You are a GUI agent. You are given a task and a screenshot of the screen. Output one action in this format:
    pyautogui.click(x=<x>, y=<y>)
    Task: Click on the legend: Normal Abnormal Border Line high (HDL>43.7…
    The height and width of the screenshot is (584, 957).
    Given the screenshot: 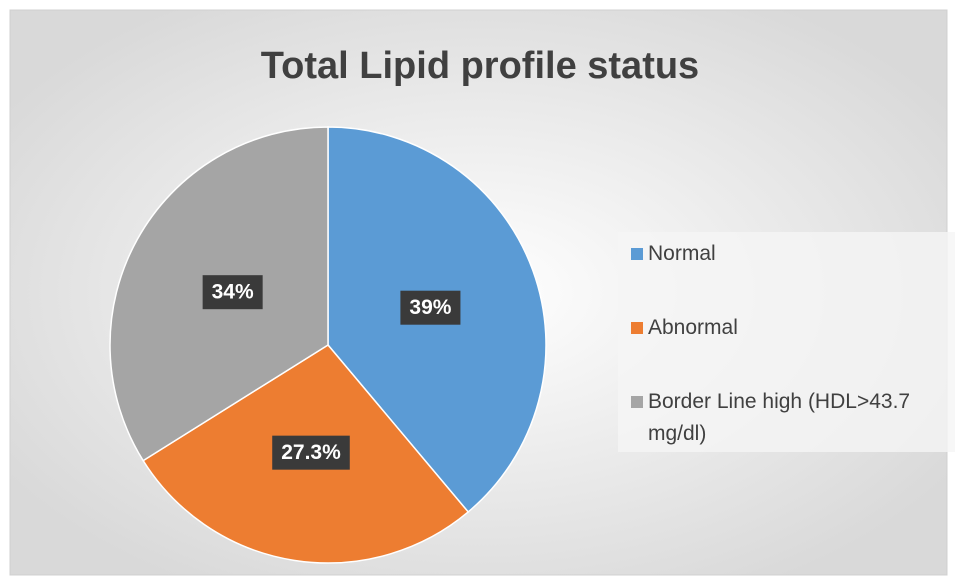 What is the action you would take?
    pyautogui.click(x=786, y=342)
    